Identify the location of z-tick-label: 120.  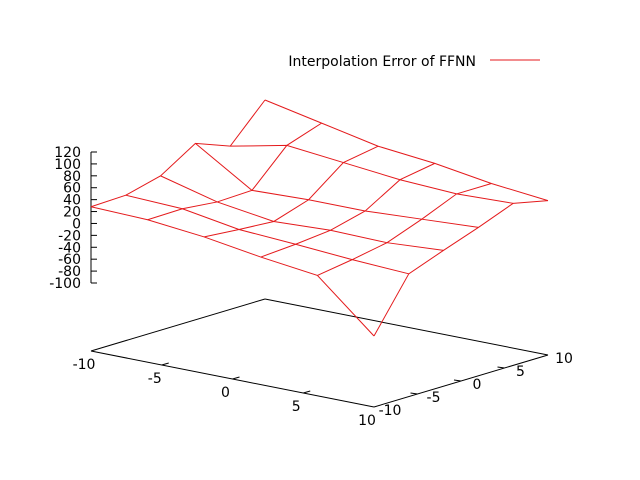
(67, 153).